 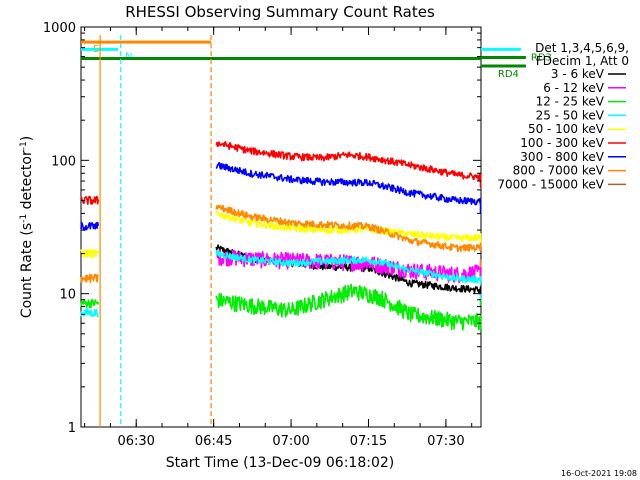 I want to click on legend-label: 3 - 6 keV, so click(x=578, y=74).